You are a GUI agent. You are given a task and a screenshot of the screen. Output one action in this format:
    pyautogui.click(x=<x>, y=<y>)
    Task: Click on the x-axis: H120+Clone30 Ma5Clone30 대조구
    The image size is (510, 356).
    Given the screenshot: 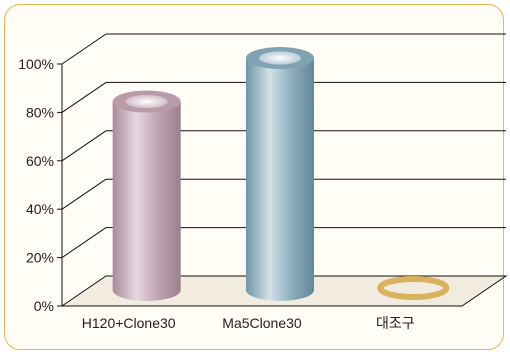 What is the action you would take?
    pyautogui.click(x=248, y=323)
    